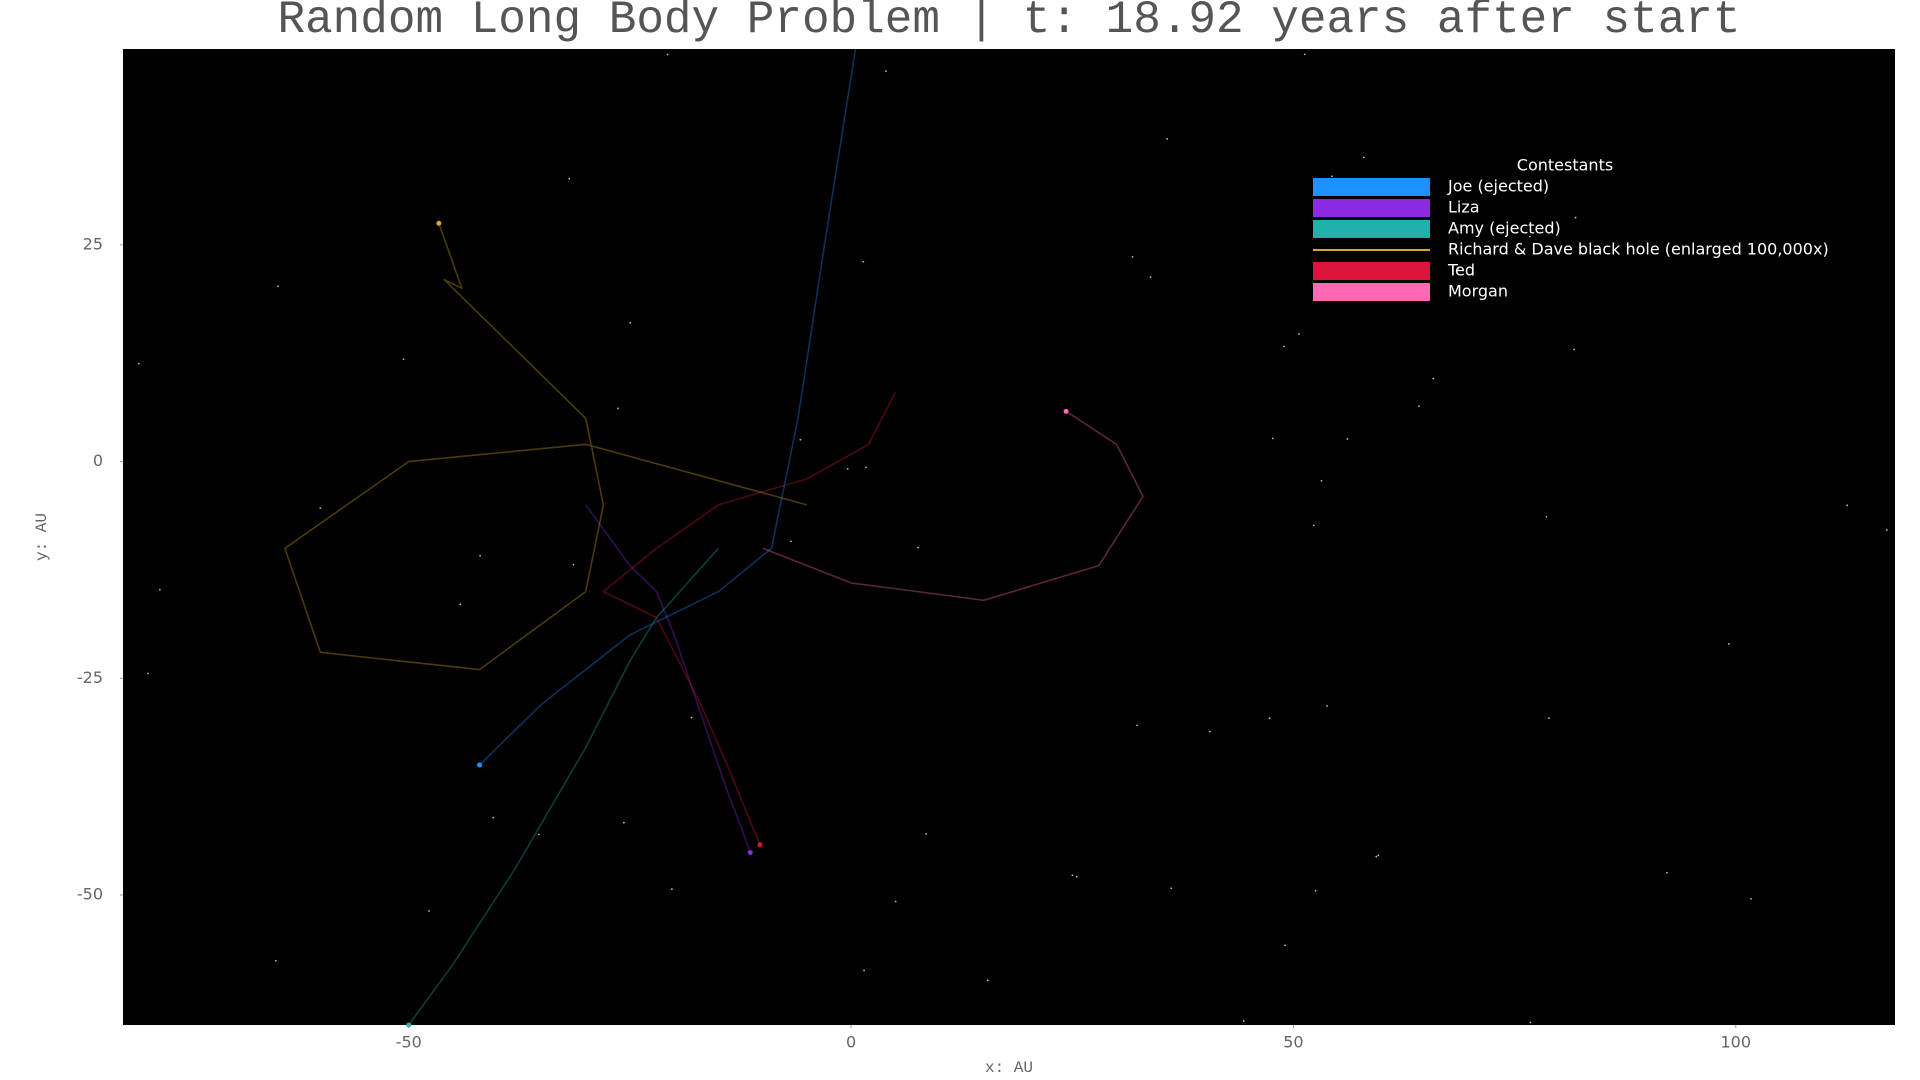 The height and width of the screenshot is (1080, 1920). Describe the element at coordinates (1009, 1068) in the screenshot. I see `x-axis-label: x: AU` at that location.